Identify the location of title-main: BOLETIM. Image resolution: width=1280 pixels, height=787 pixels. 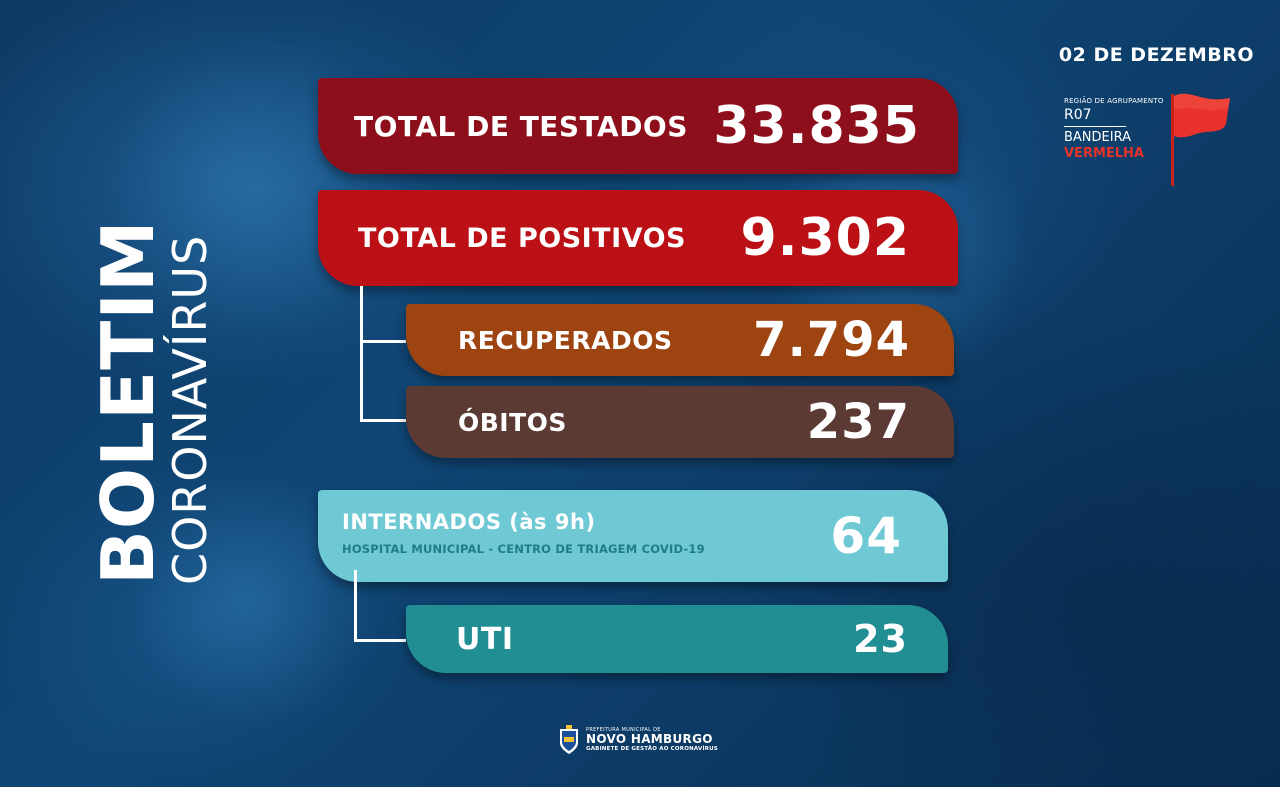
(128, 402).